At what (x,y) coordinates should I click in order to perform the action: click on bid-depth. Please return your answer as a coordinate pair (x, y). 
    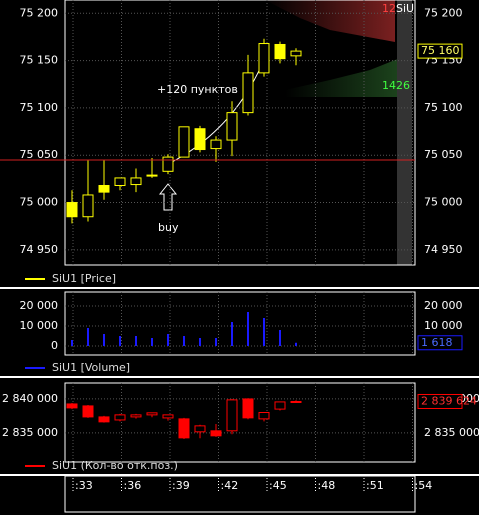
    Looking at the image, I should click on (347, 76).